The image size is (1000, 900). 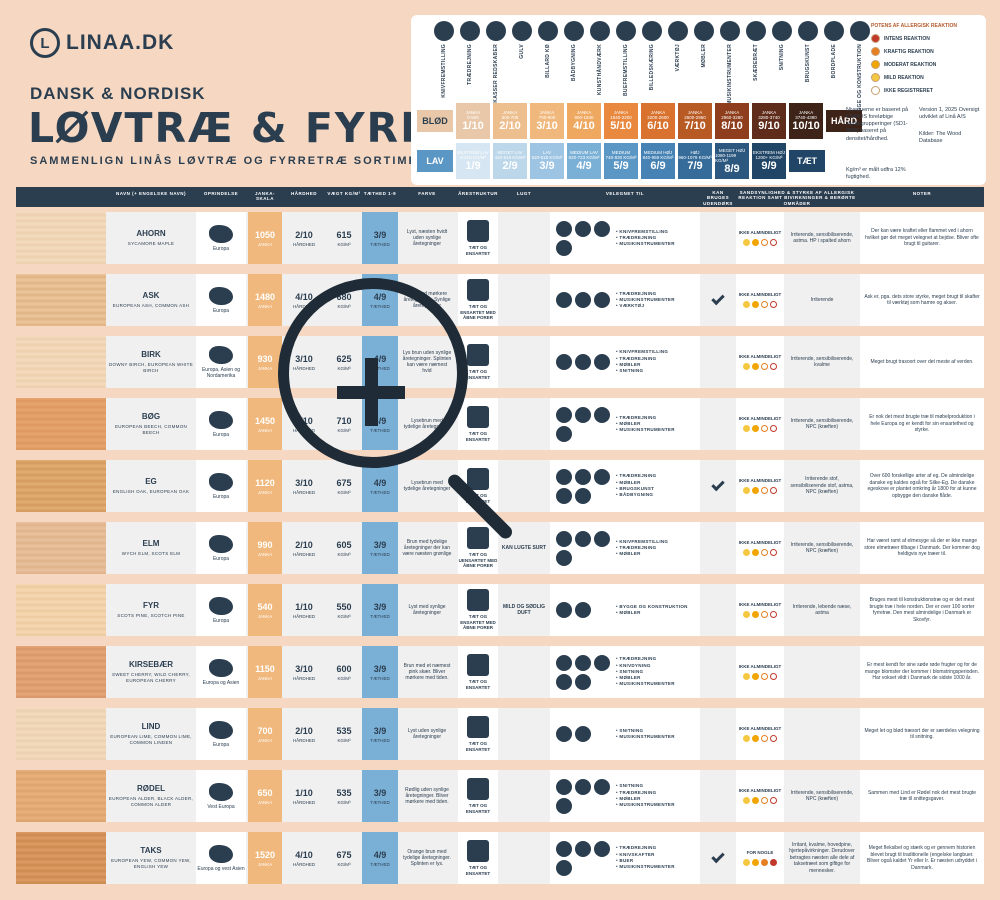 What do you see at coordinates (760, 614) in the screenshot?
I see `allergy-dots` at bounding box center [760, 614].